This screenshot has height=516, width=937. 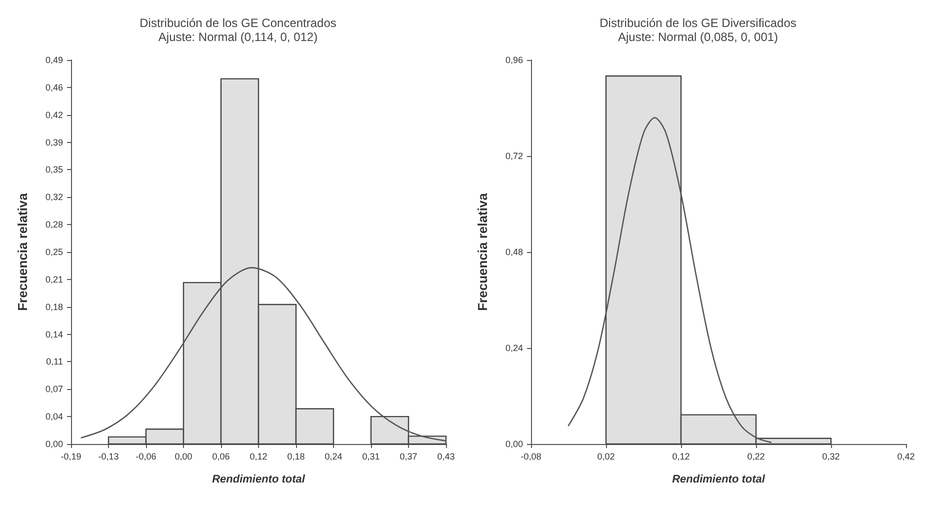 What do you see at coordinates (221, 457) in the screenshot?
I see `x-tick-label: 0,06` at bounding box center [221, 457].